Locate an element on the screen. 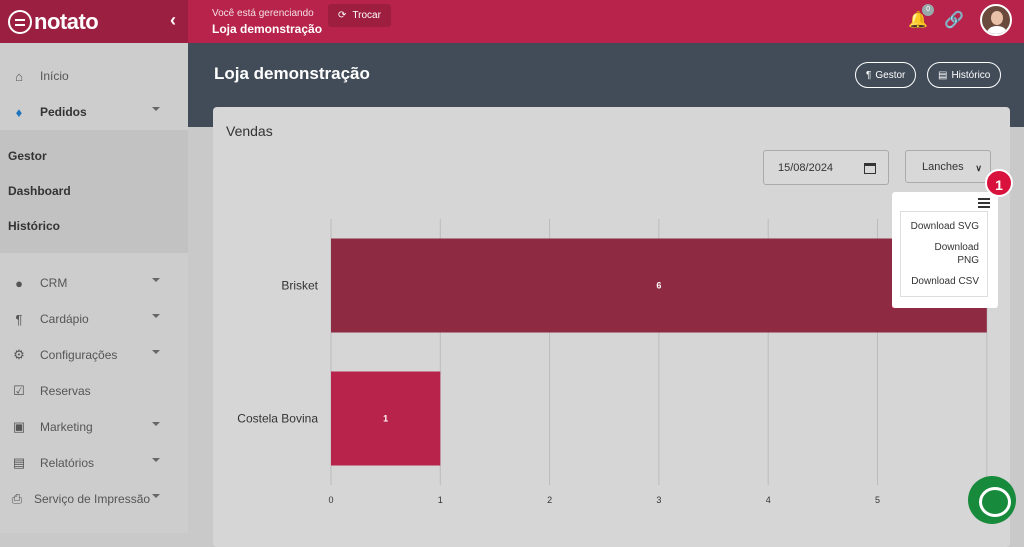 This screenshot has width=1024, height=547. managing-label: Você está gerenciando is located at coordinates (263, 13).